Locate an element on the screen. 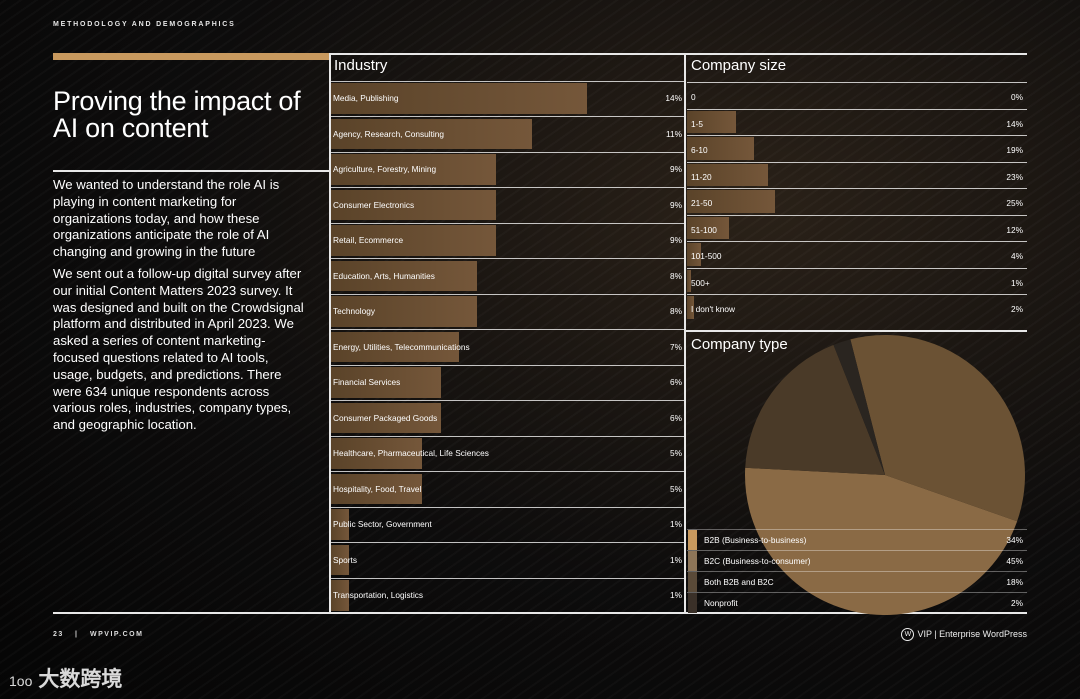 Image resolution: width=1080 pixels, height=699 pixels. watermark-logo-icon: 1oo is located at coordinates (21, 681).